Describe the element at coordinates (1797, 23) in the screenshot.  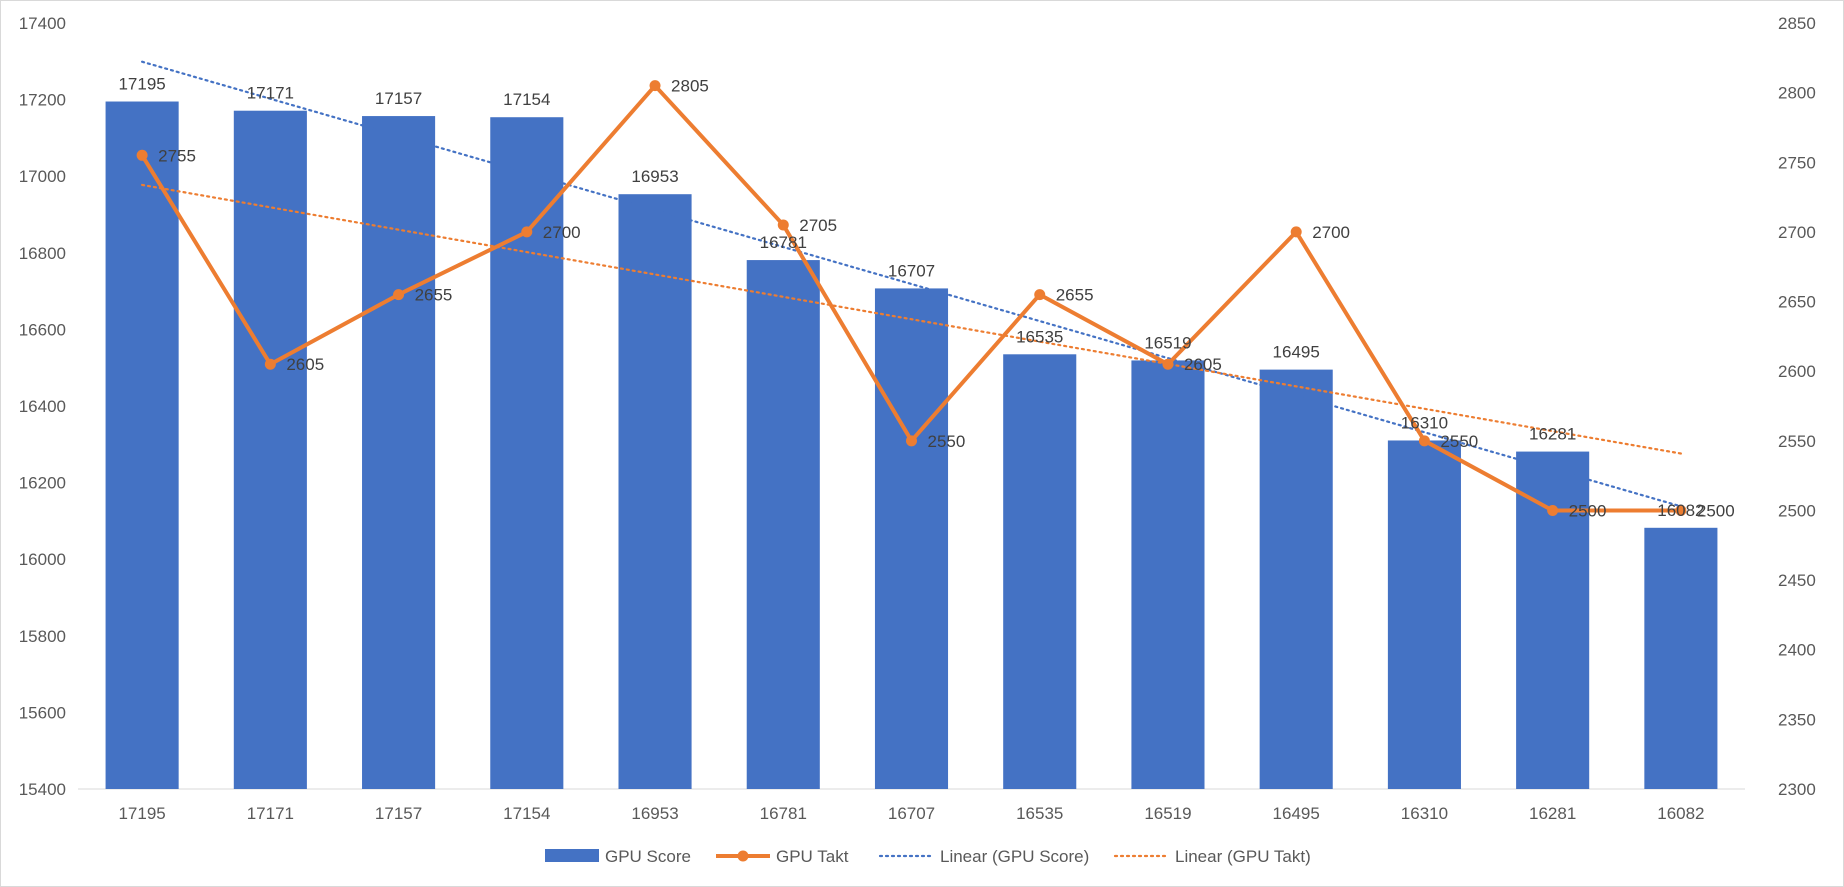
I see `y-right-tick-label: 2850` at that location.